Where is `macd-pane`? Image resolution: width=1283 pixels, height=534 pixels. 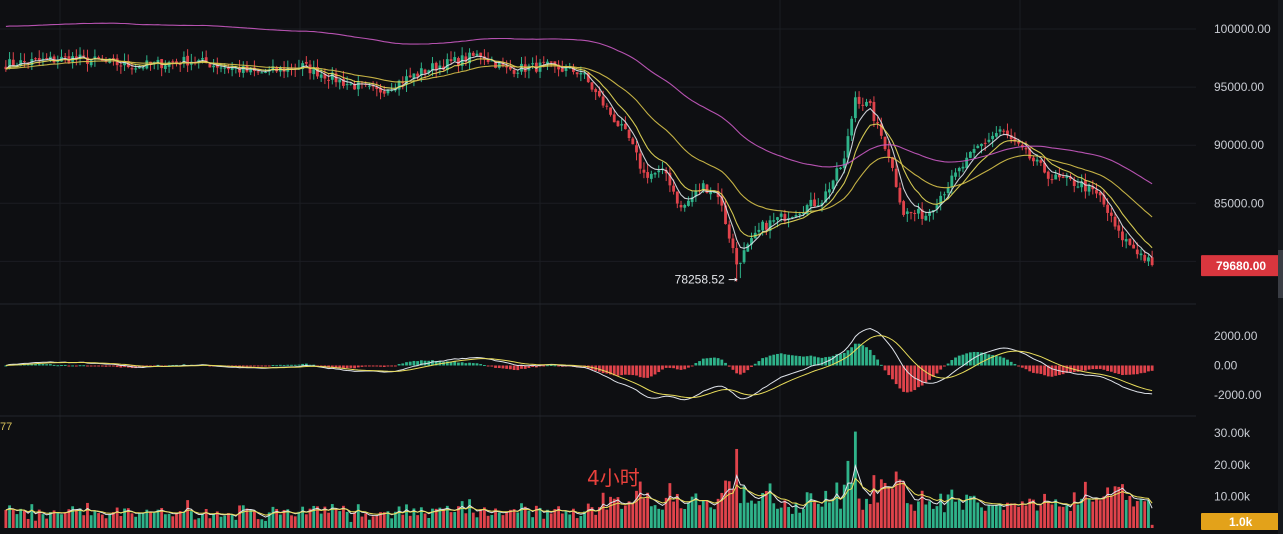
macd-pane is located at coordinates (579, 364).